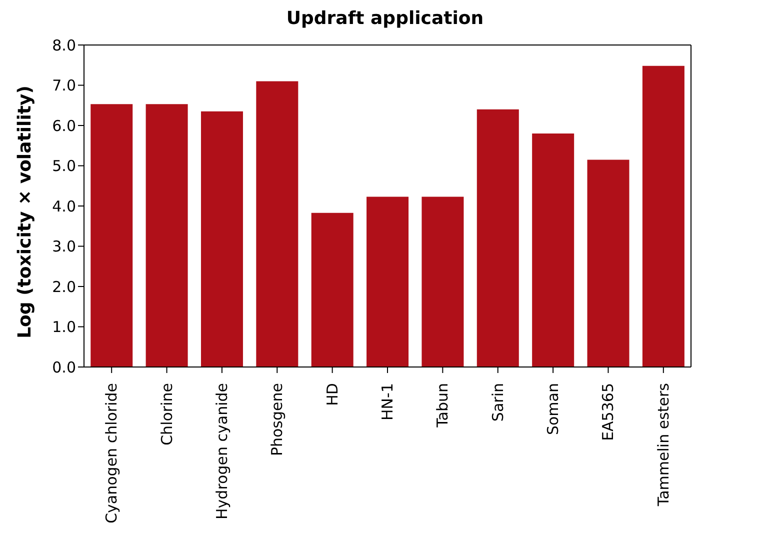 This screenshot has width=762, height=539. Describe the element at coordinates (443, 405) in the screenshot. I see `x-tick-label: Tabun` at that location.